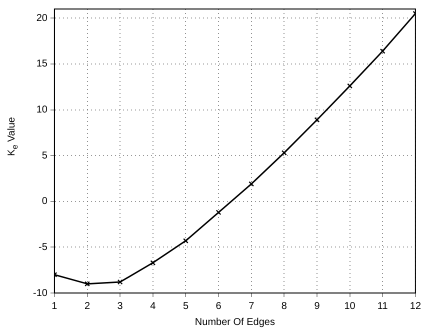 This screenshot has height=331, width=424. Describe the element at coordinates (40, 293) in the screenshot. I see `y-tick-label: -10` at that location.